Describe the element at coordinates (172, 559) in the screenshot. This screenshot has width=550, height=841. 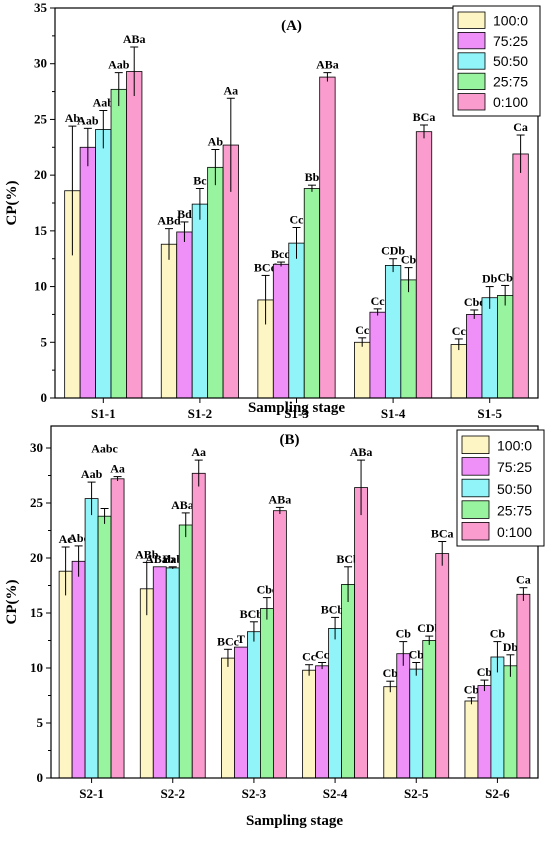
I see `bar-label: Bab` at that location.